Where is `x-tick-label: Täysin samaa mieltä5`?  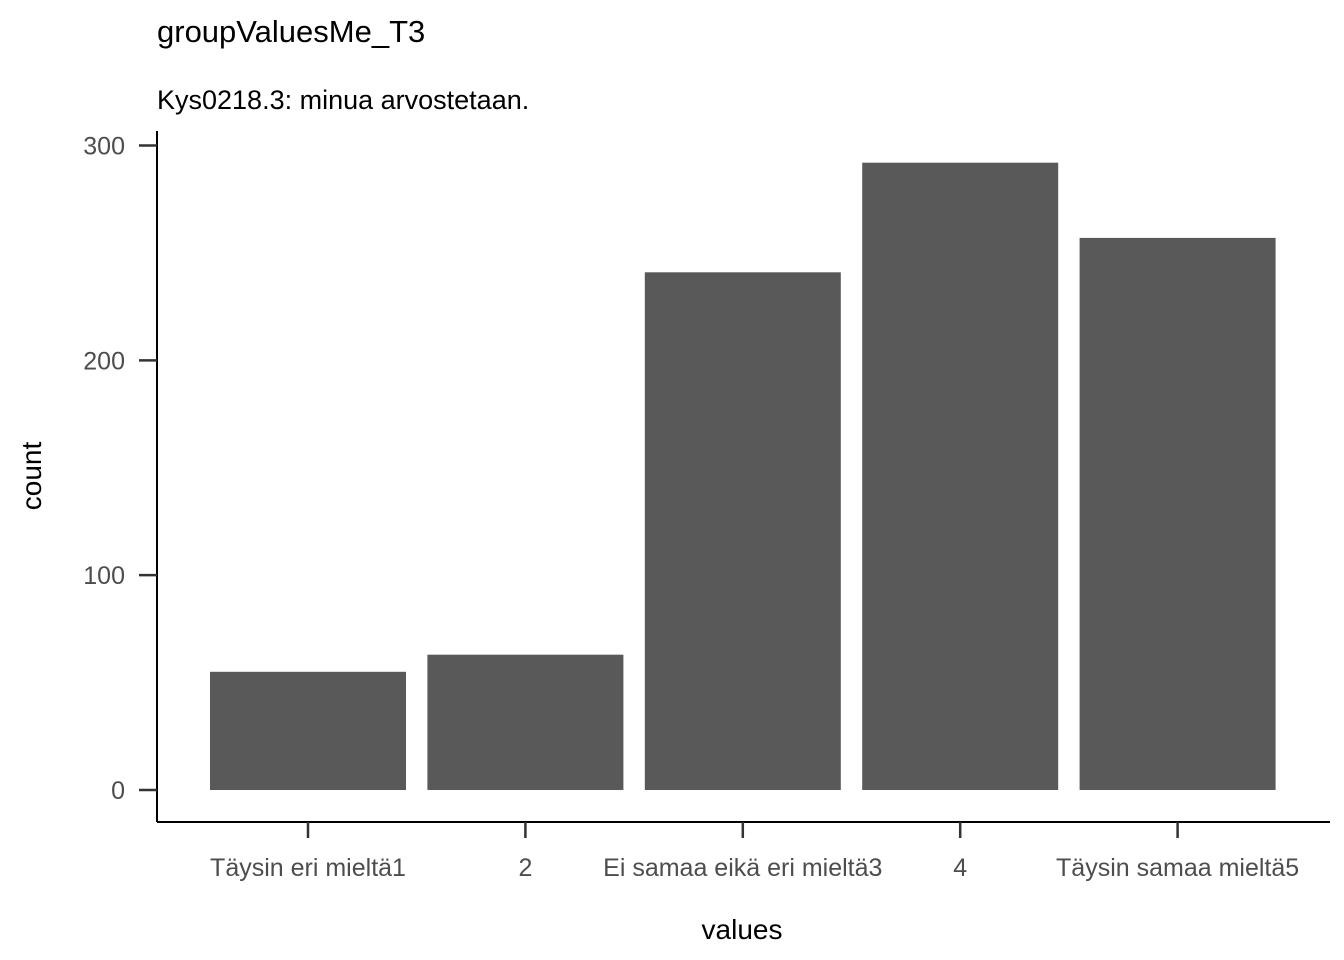
x-tick-label: Täysin samaa mieltä5 is located at coordinates (1177, 868).